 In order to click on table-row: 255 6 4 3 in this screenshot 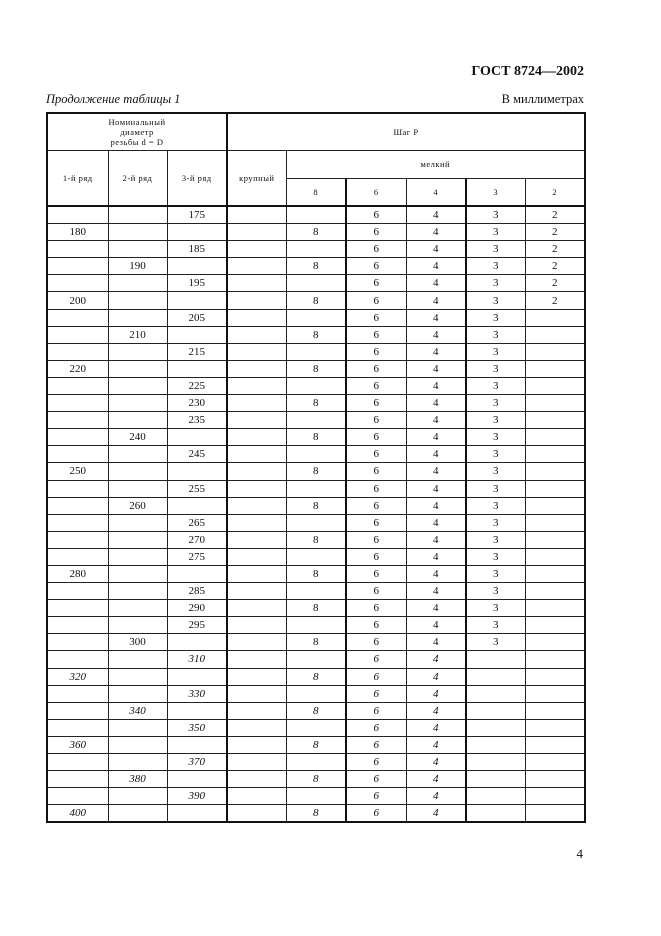, I will do `click(316, 488)`.